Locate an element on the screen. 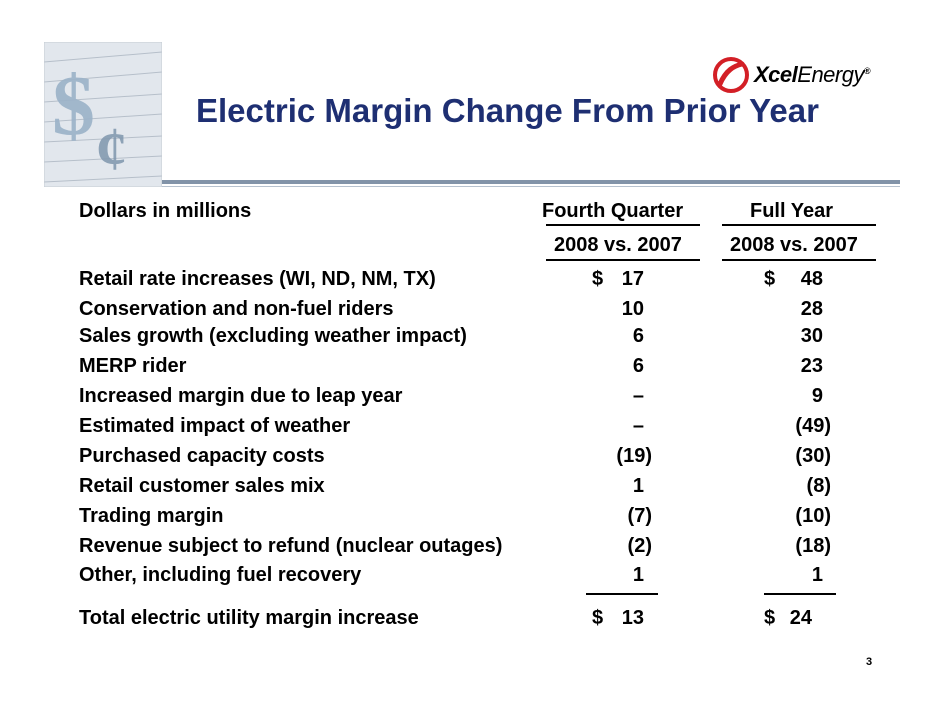  total-dollar-sign-y: $ is located at coordinates (770, 618).